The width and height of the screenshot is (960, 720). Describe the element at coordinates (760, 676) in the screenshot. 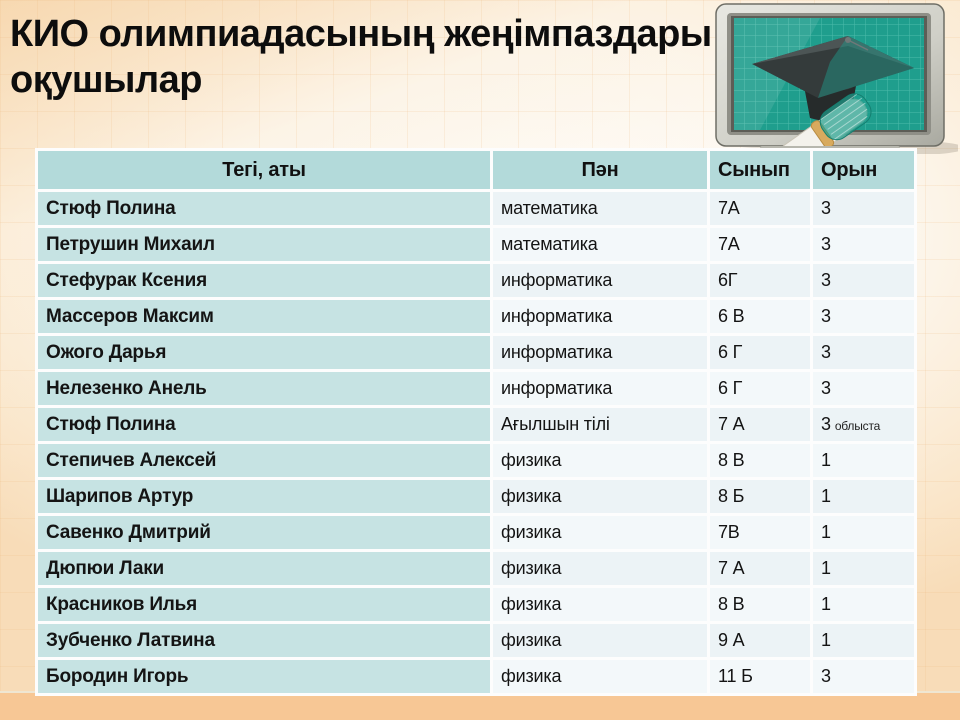

I see `grade-cell: 11 Б` at that location.